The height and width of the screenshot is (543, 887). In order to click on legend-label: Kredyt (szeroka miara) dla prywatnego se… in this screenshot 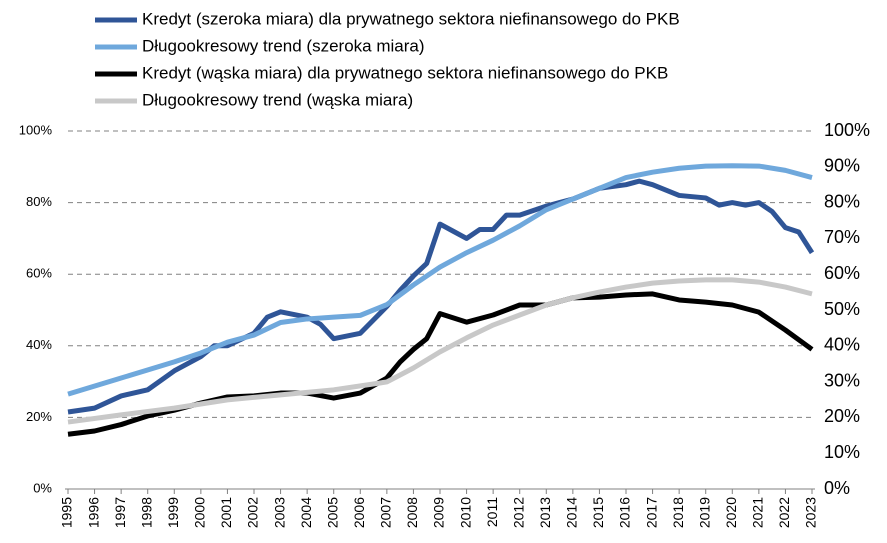, I will do `click(411, 18)`.